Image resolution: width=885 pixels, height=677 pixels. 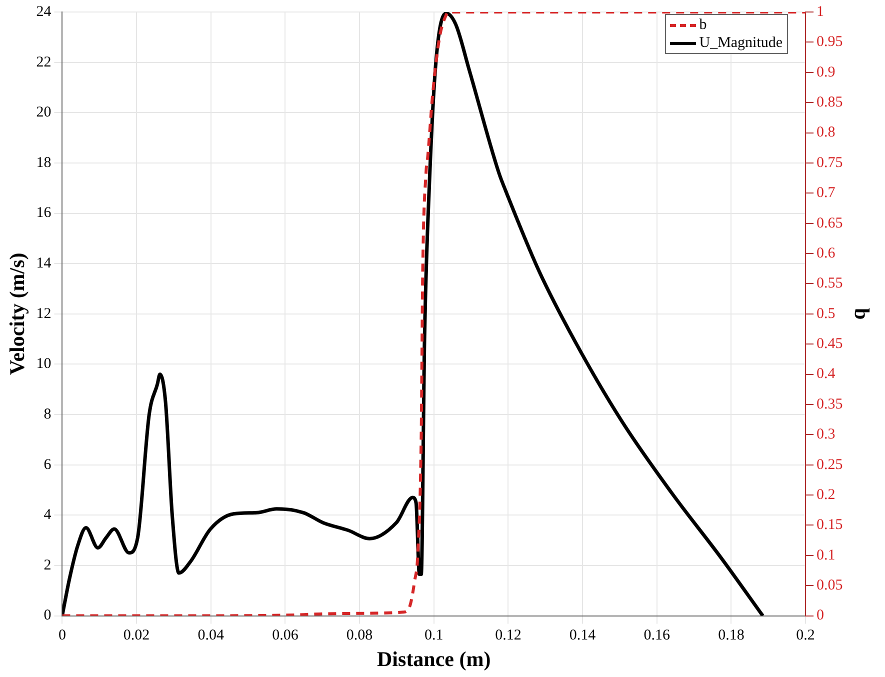 I want to click on x-axis-title: Distance (m), so click(x=434, y=658).